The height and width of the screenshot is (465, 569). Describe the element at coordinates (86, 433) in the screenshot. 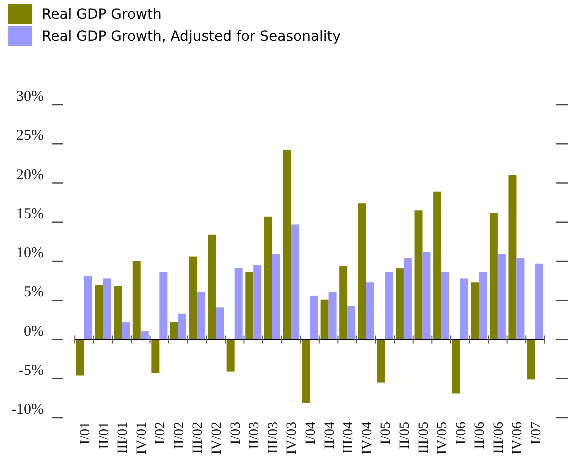

I see `x-tick-label: I/01` at that location.